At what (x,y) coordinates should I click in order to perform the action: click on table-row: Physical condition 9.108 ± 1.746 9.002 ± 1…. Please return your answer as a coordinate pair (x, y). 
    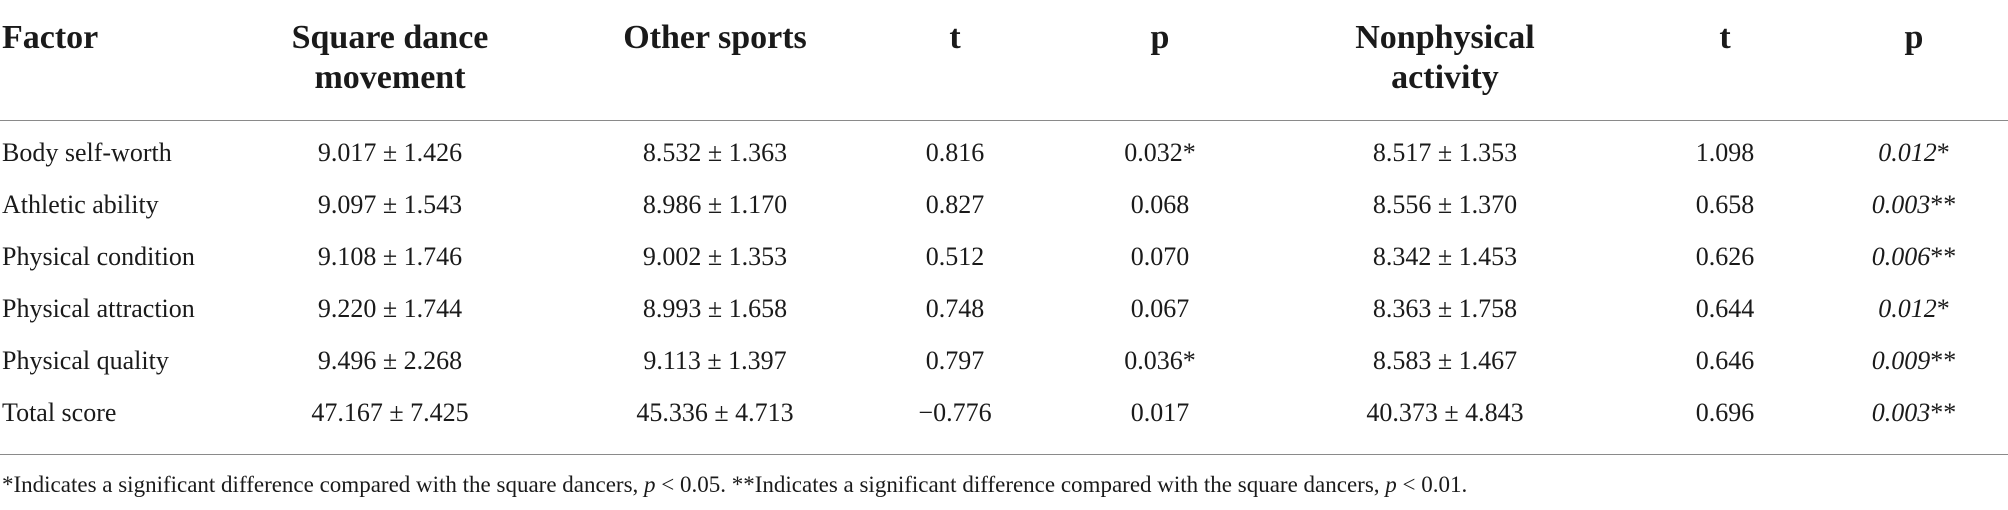
    Looking at the image, I should click on (1004, 257).